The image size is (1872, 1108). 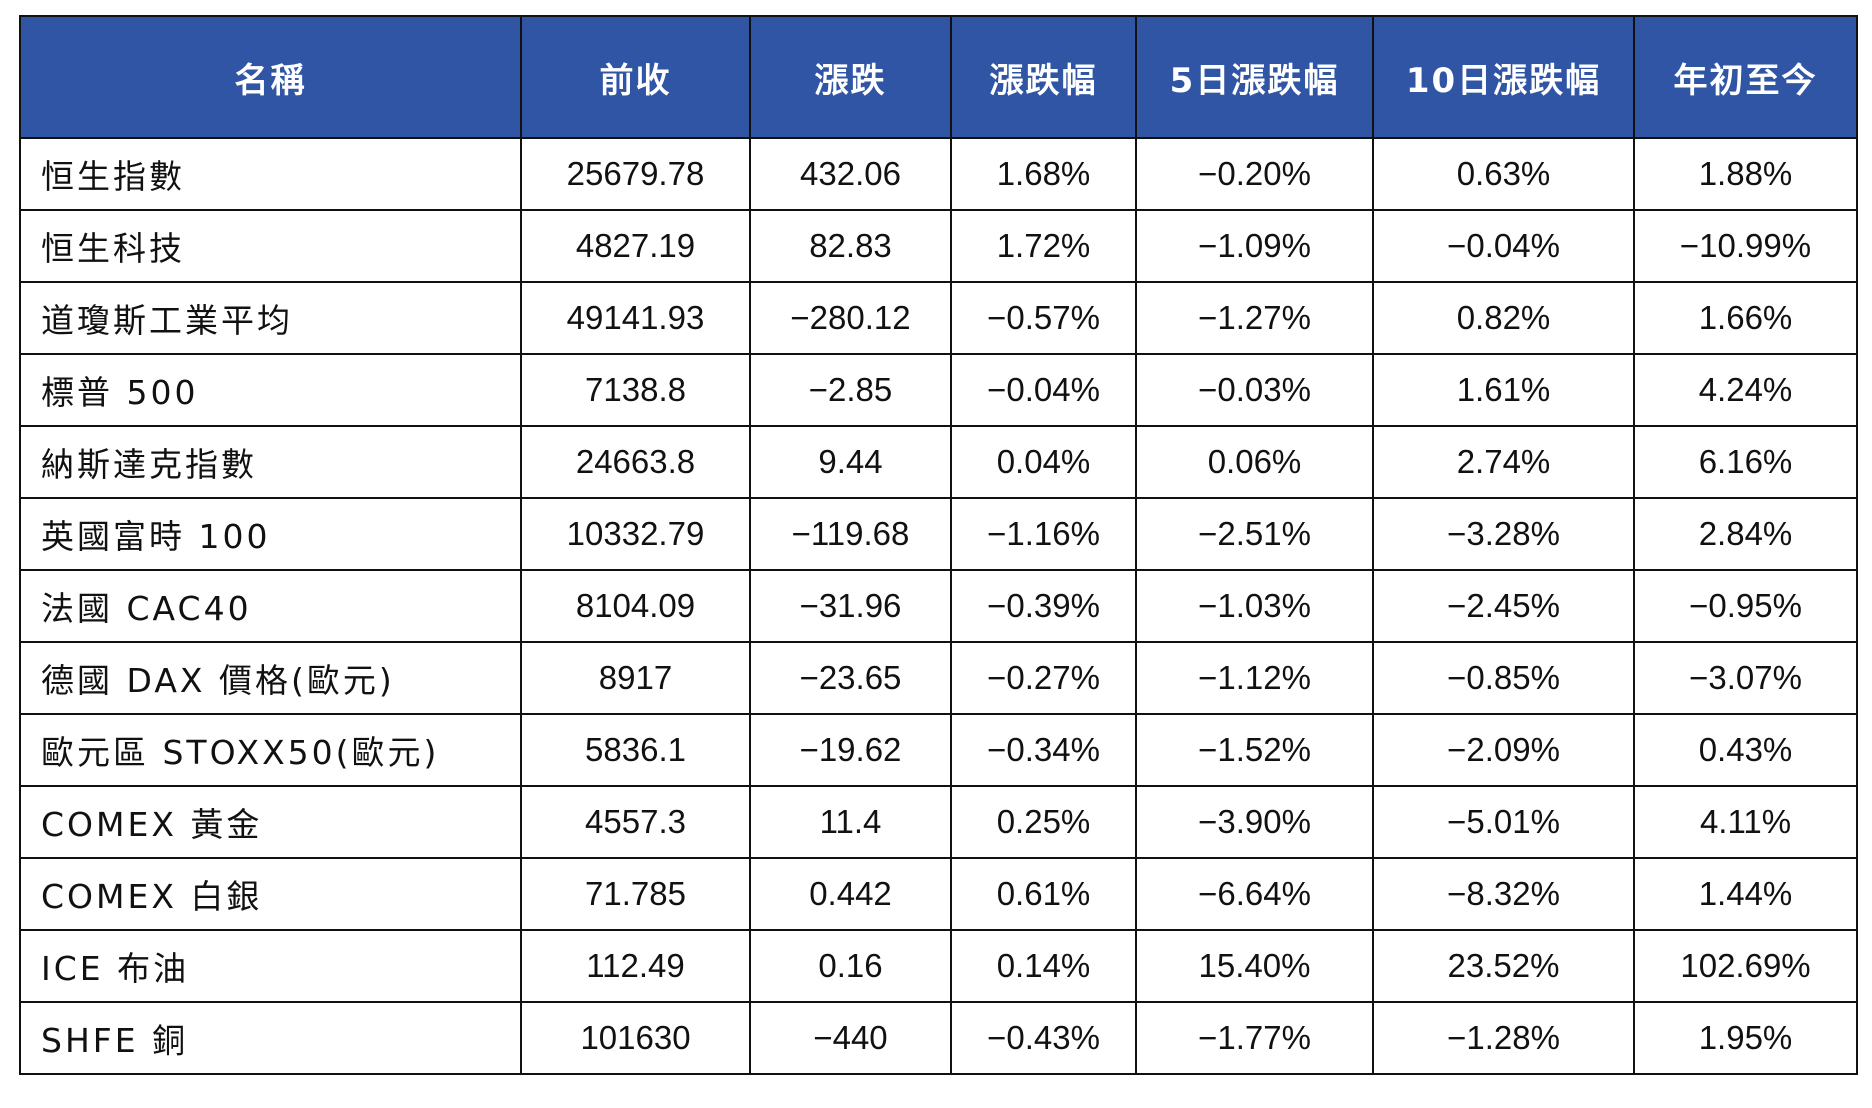 What do you see at coordinates (635, 678) in the screenshot?
I see `cell-prev-close: 8917` at bounding box center [635, 678].